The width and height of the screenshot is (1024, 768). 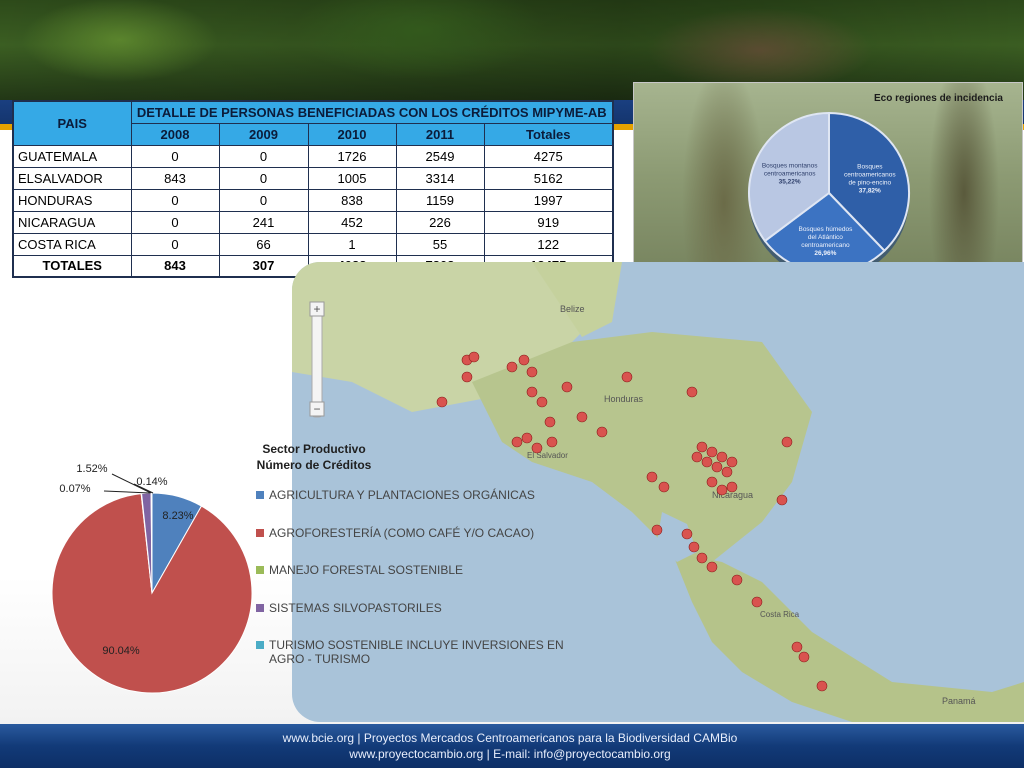 I want to click on value-cell: 122, so click(x=548, y=244).